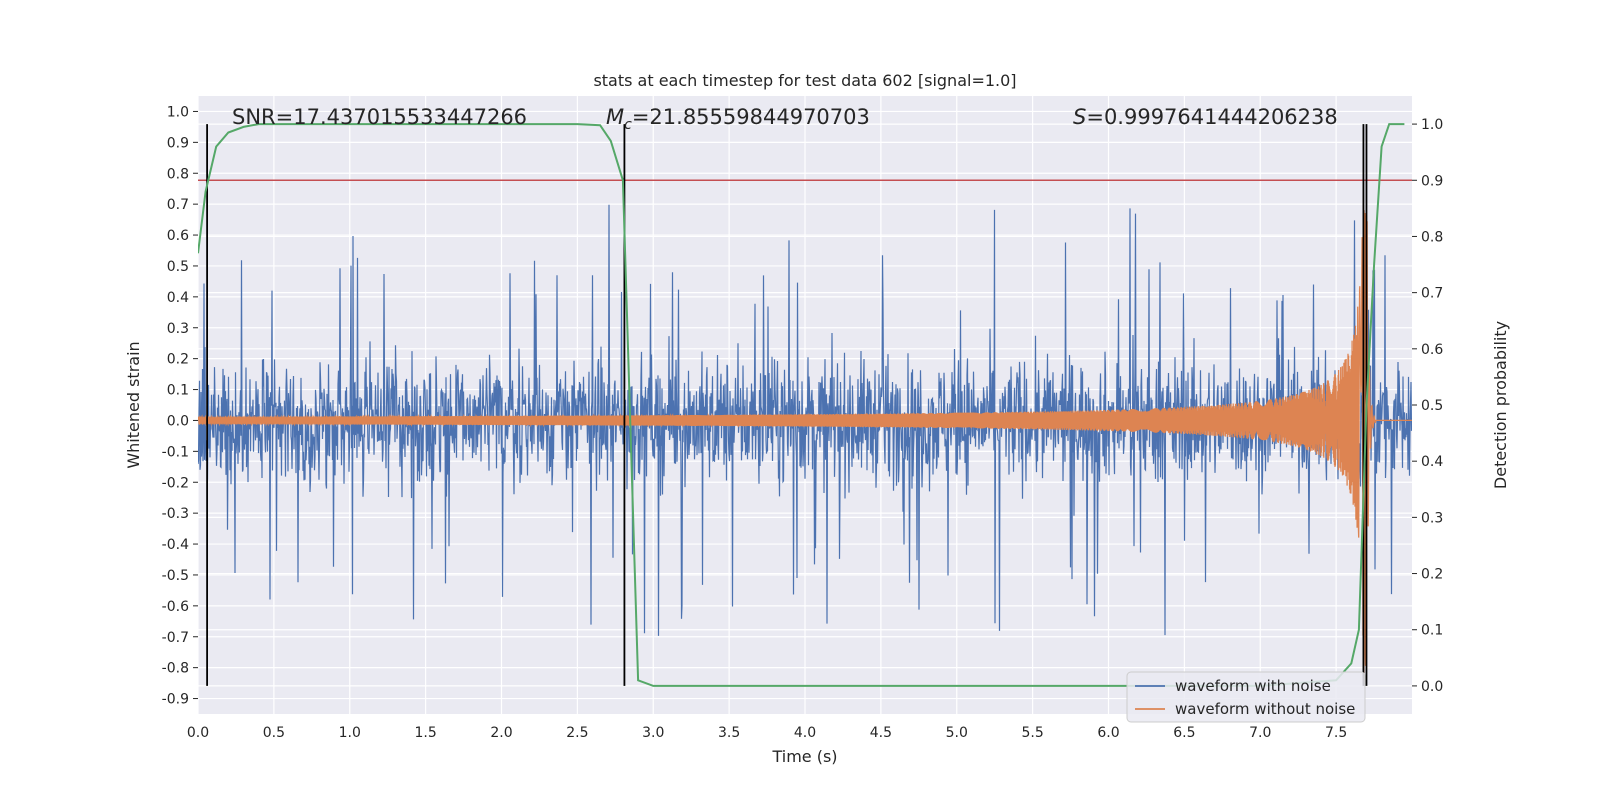 This screenshot has height=800, width=1600. Describe the element at coordinates (1336, 733) in the screenshot. I see `x-tick-label: 7.5` at that location.